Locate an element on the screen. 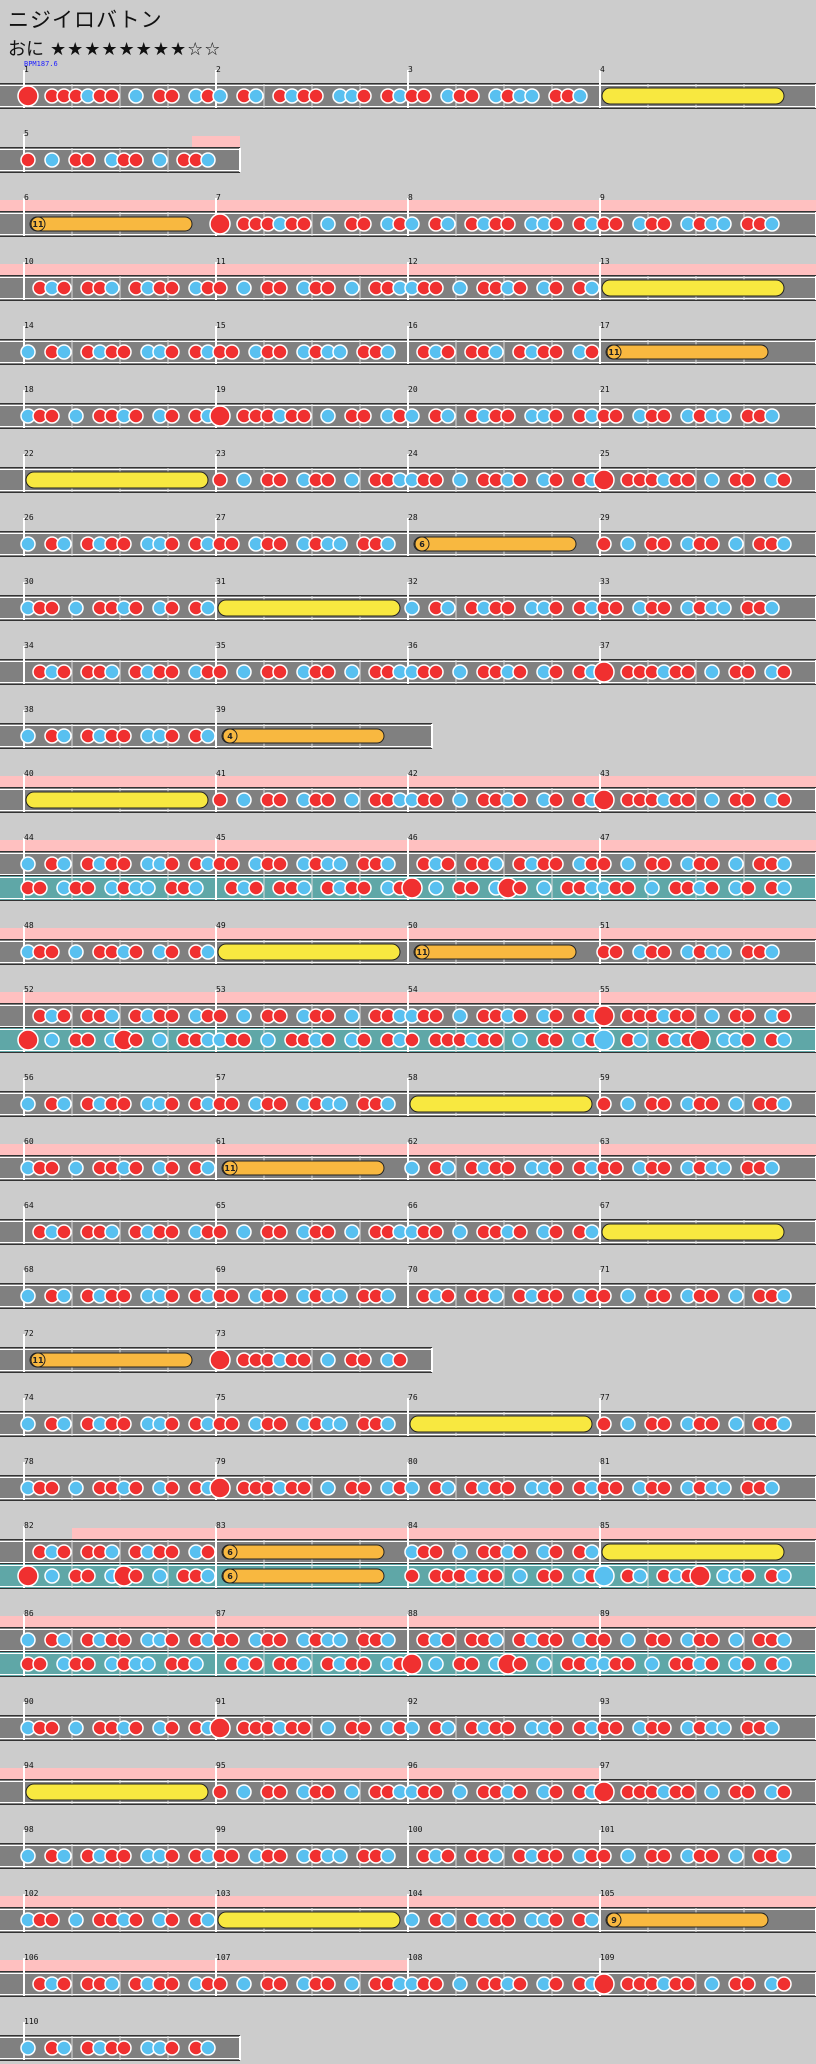  measure-number: 88 is located at coordinates (413, 1613).